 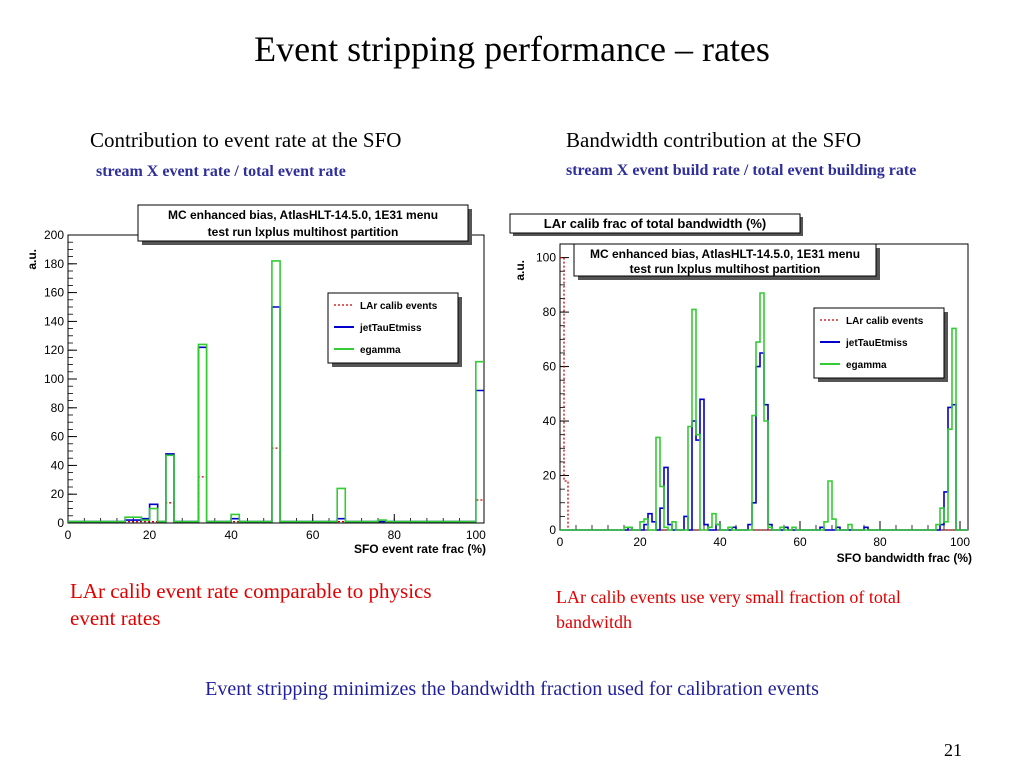 What do you see at coordinates (54, 350) in the screenshot?
I see `y-tick-label: 120` at bounding box center [54, 350].